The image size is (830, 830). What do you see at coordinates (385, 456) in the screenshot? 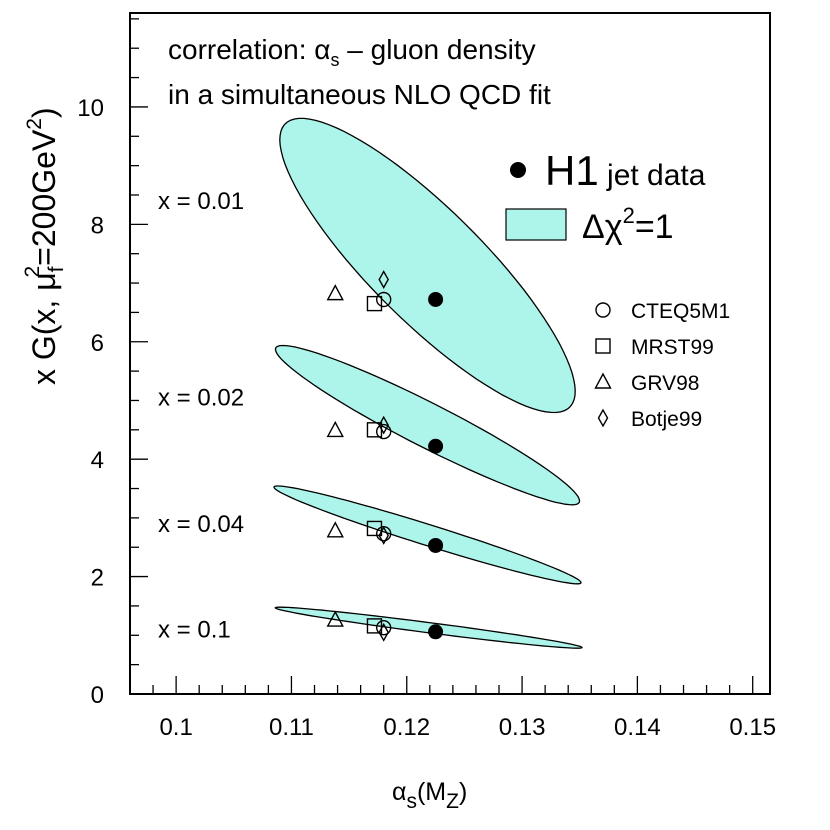
I see `data-markers` at bounding box center [385, 456].